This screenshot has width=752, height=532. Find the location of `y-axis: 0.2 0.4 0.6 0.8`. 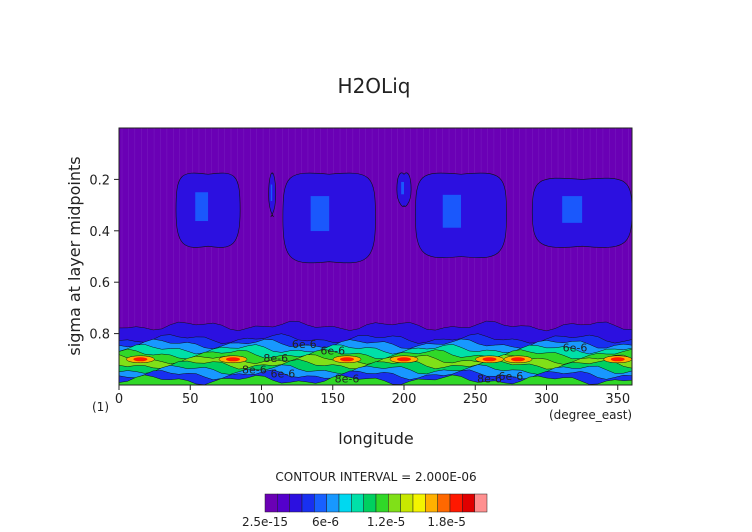

y-axis: 0.2 0.4 0.6 0.8 is located at coordinates (104, 258).